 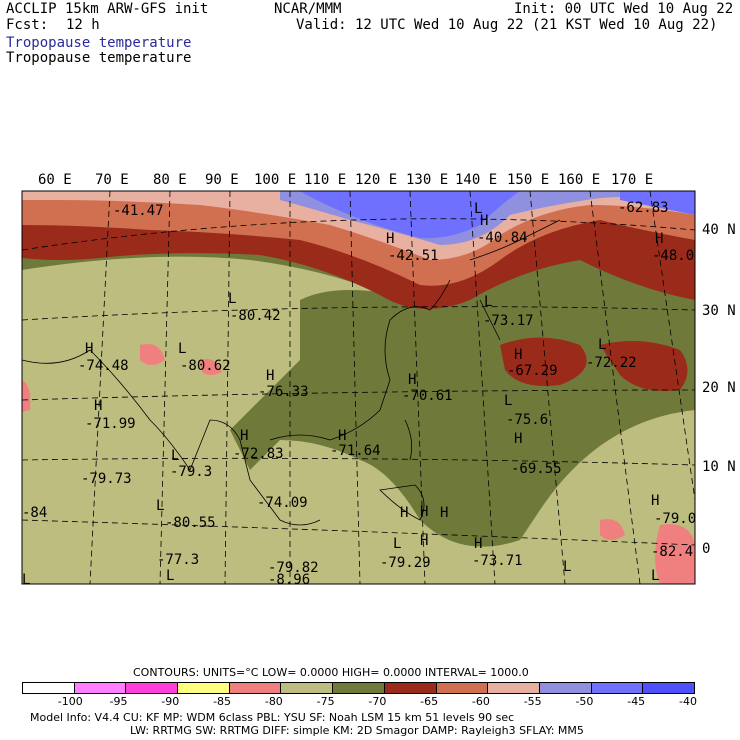 What do you see at coordinates (70, 701) in the screenshot?
I see `legend-label: -100` at bounding box center [70, 701].